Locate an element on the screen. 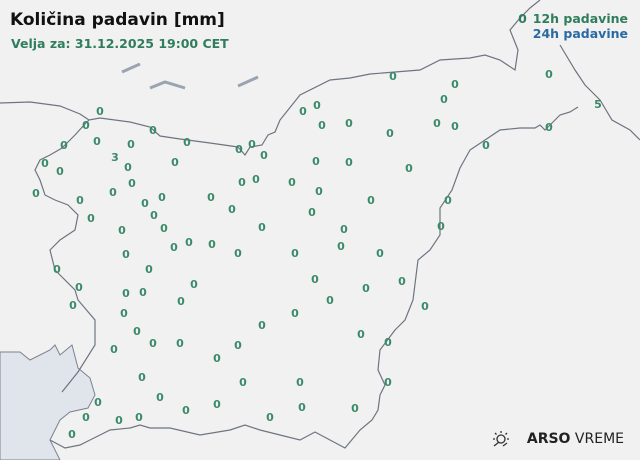 The height and width of the screenshot is (460, 640). map-title: Količina padavin [mm] is located at coordinates (117, 20).